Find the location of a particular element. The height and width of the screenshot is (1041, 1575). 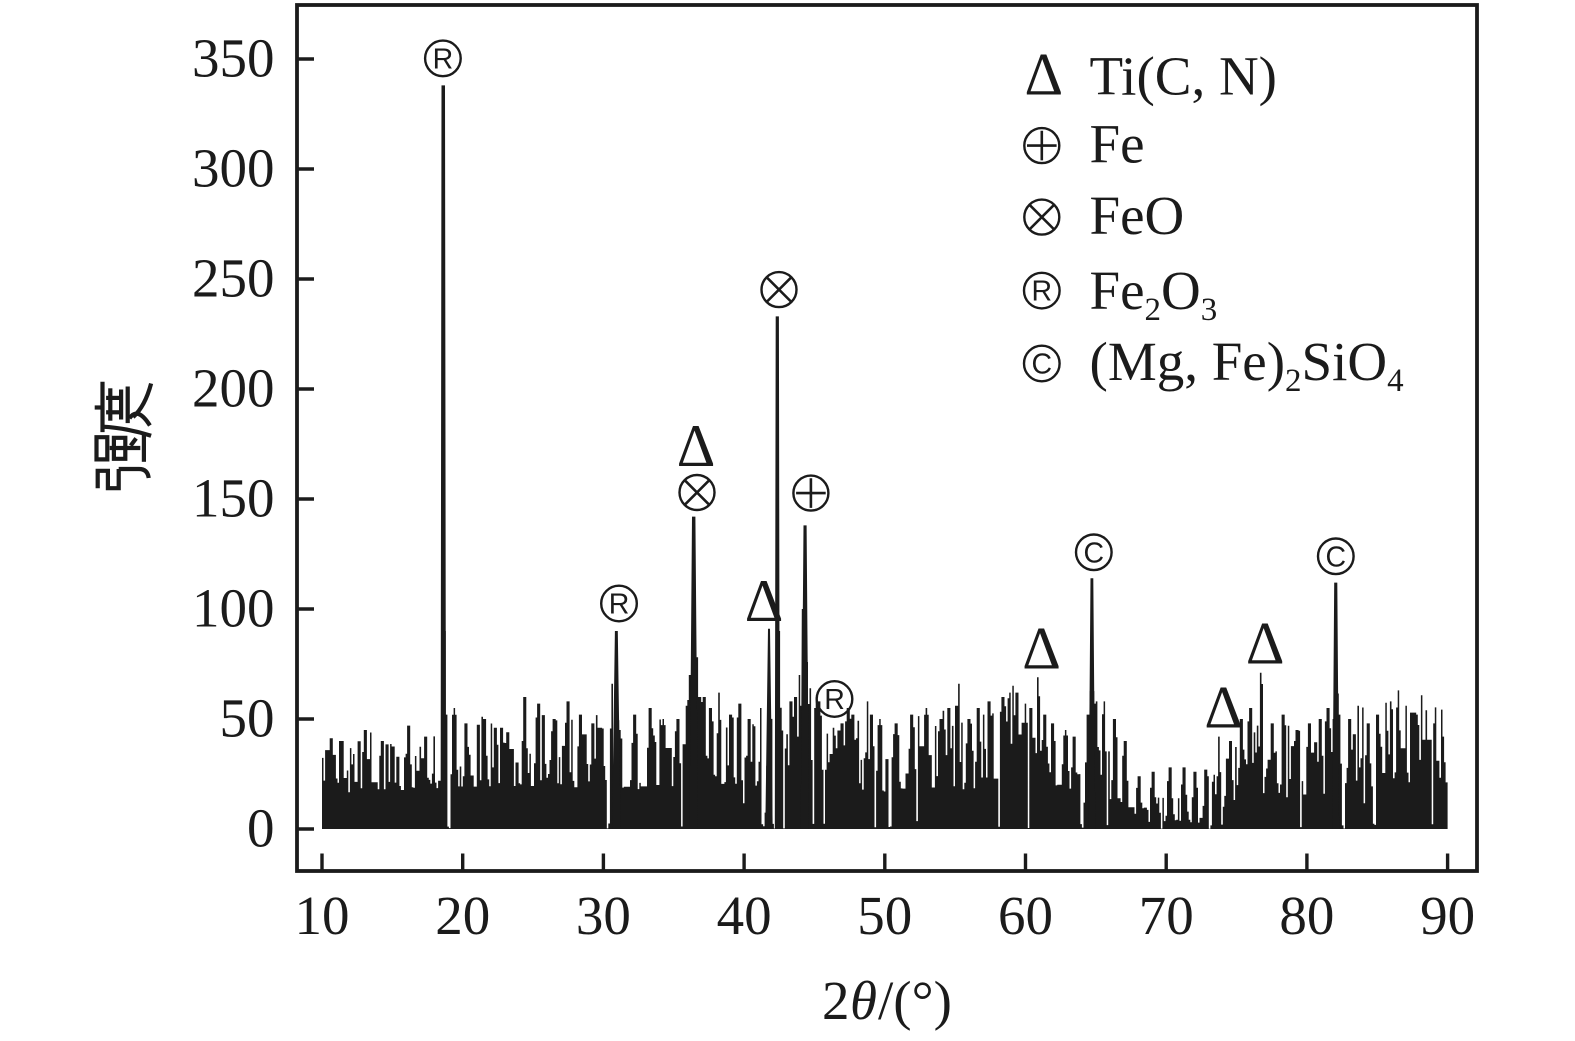

svg-text: 30 is located at coordinates (603, 915).